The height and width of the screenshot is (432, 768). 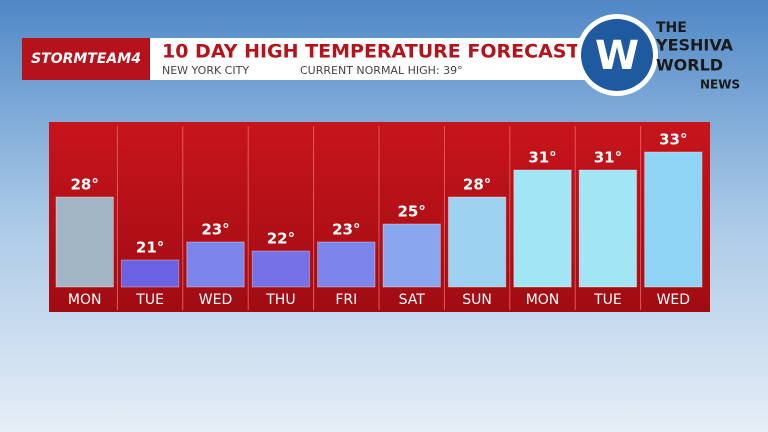 I want to click on logo-text: THE, so click(x=671, y=28).